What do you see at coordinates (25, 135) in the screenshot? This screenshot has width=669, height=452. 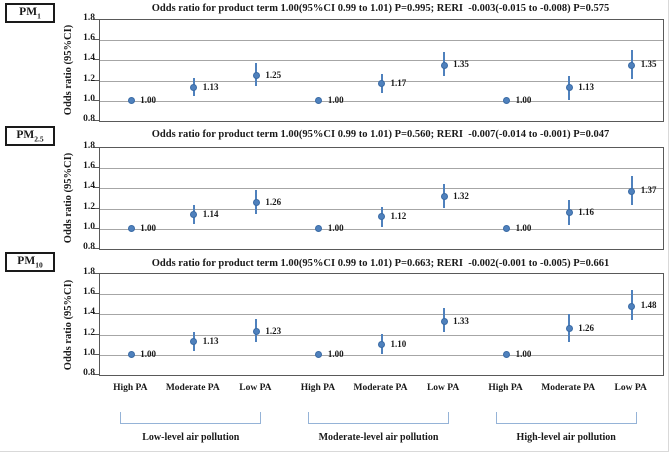 I see `pm25-label: PM` at bounding box center [25, 135].